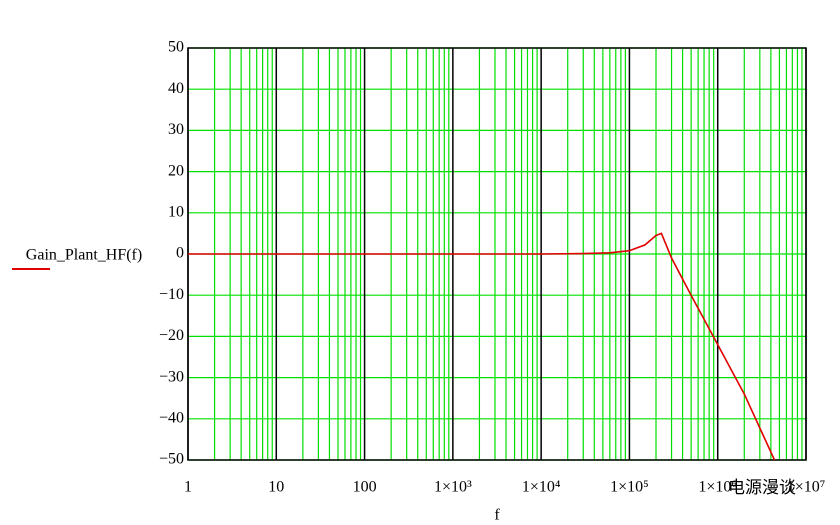  I want to click on y-tick-label: −10, so click(171, 294).